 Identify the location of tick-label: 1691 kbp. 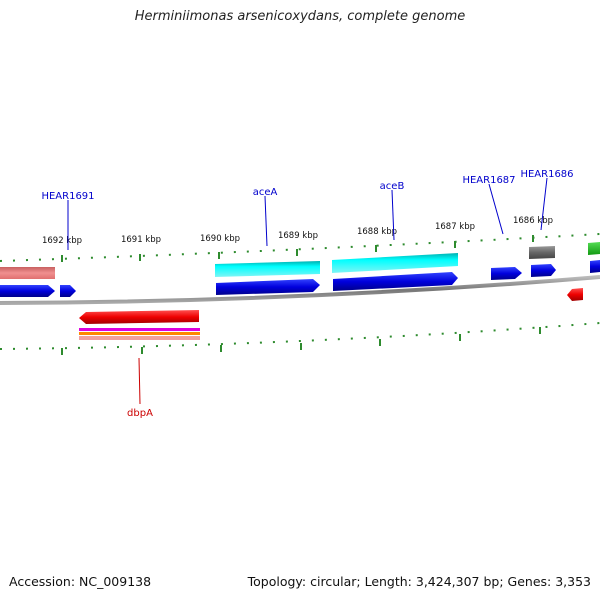
(141, 240).